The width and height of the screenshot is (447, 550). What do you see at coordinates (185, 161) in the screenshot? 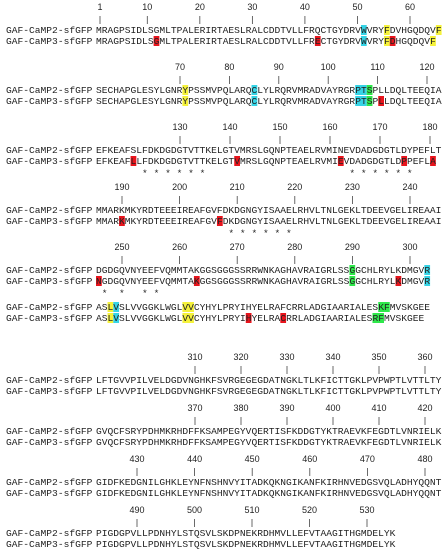
I see `residue-segment: LFDKDGDGTVTTKELGT` at bounding box center [185, 161].